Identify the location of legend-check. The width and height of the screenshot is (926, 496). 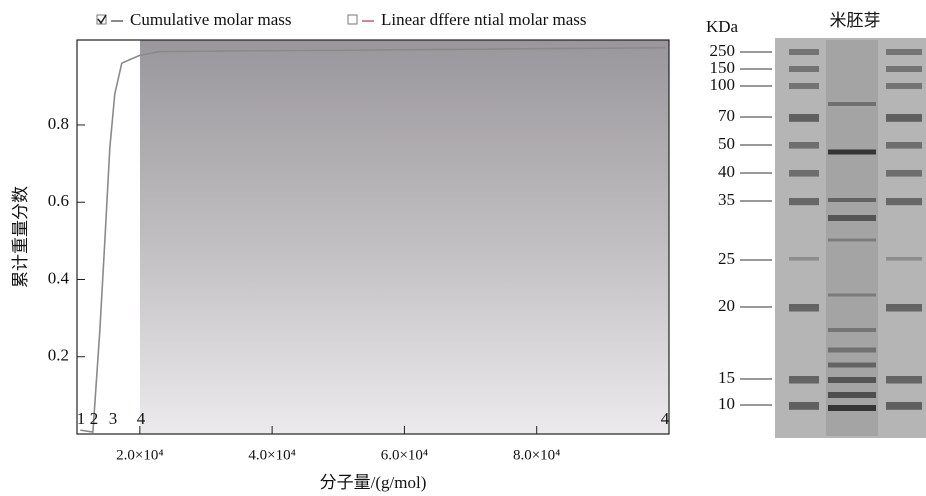
(102, 19).